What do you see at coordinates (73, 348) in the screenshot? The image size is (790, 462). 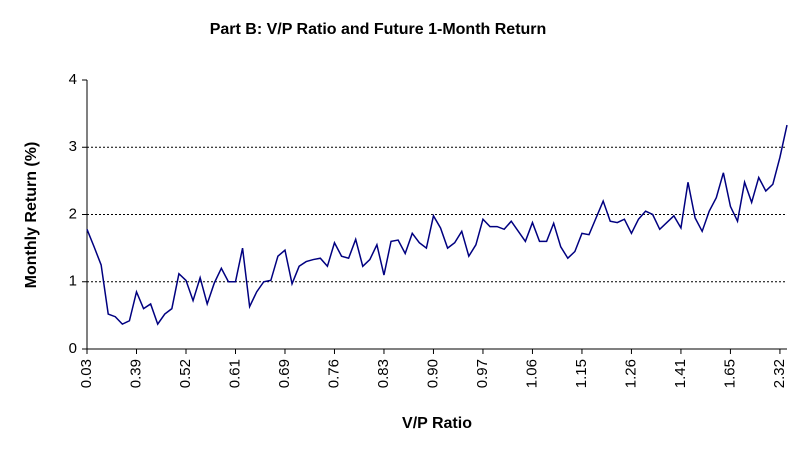 I see `y-tick-label: 0` at bounding box center [73, 348].